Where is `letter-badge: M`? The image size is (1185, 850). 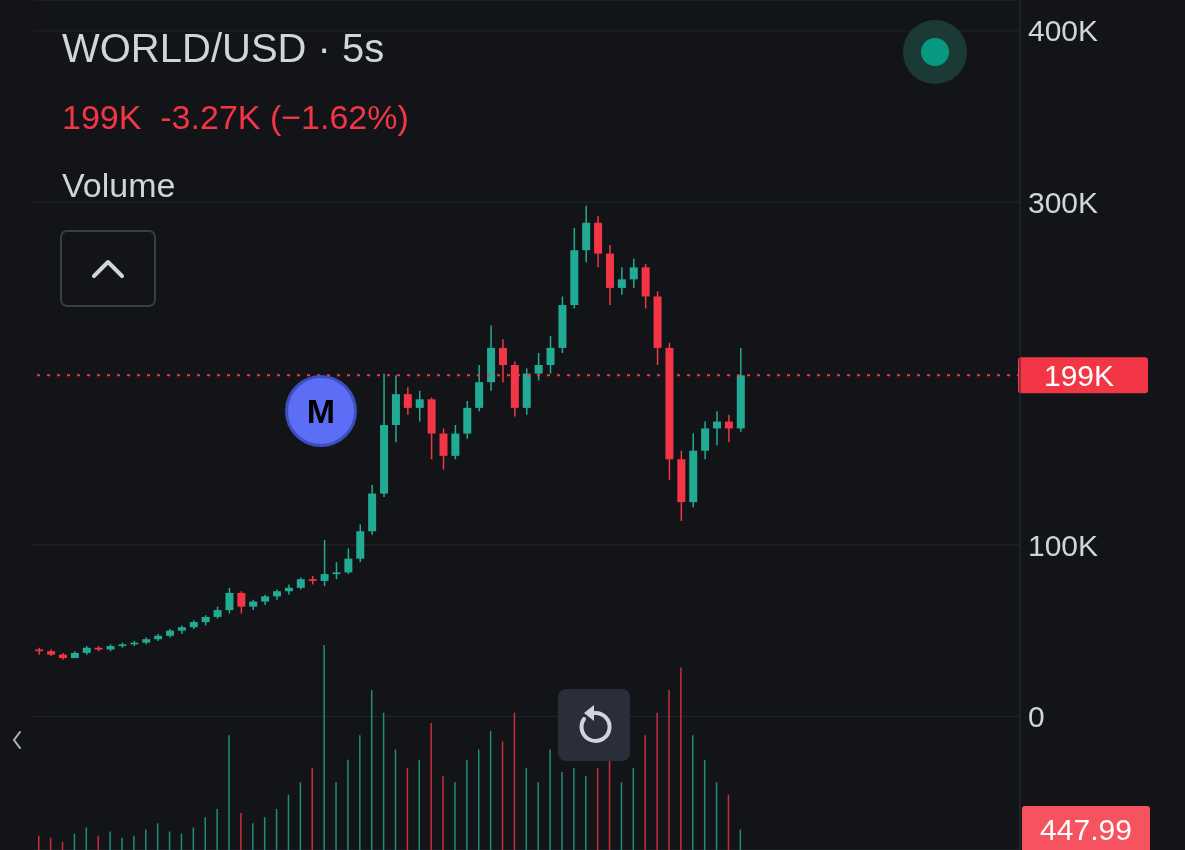 letter-badge: M is located at coordinates (321, 411).